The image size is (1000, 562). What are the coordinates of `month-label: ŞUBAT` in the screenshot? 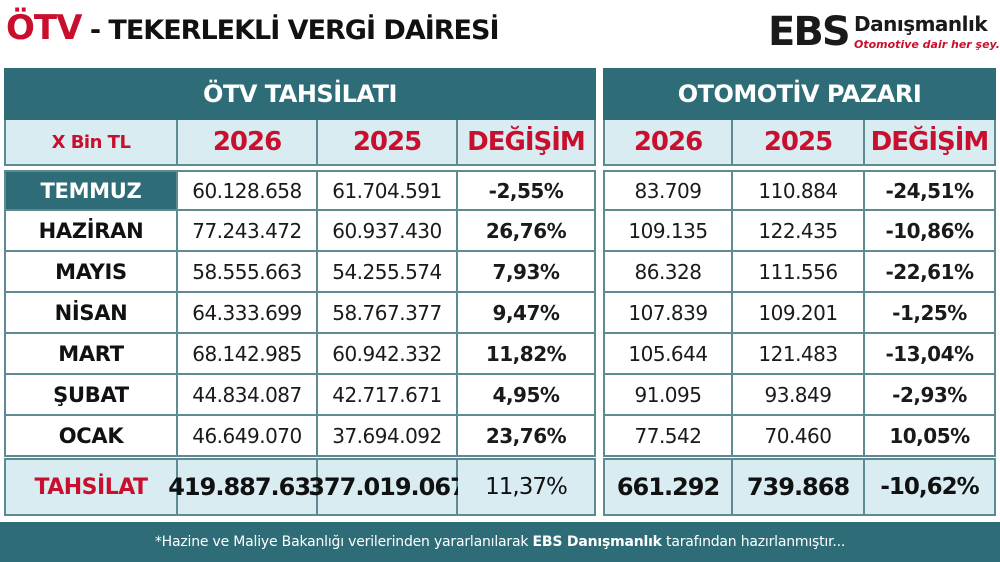 It's located at (91, 395).